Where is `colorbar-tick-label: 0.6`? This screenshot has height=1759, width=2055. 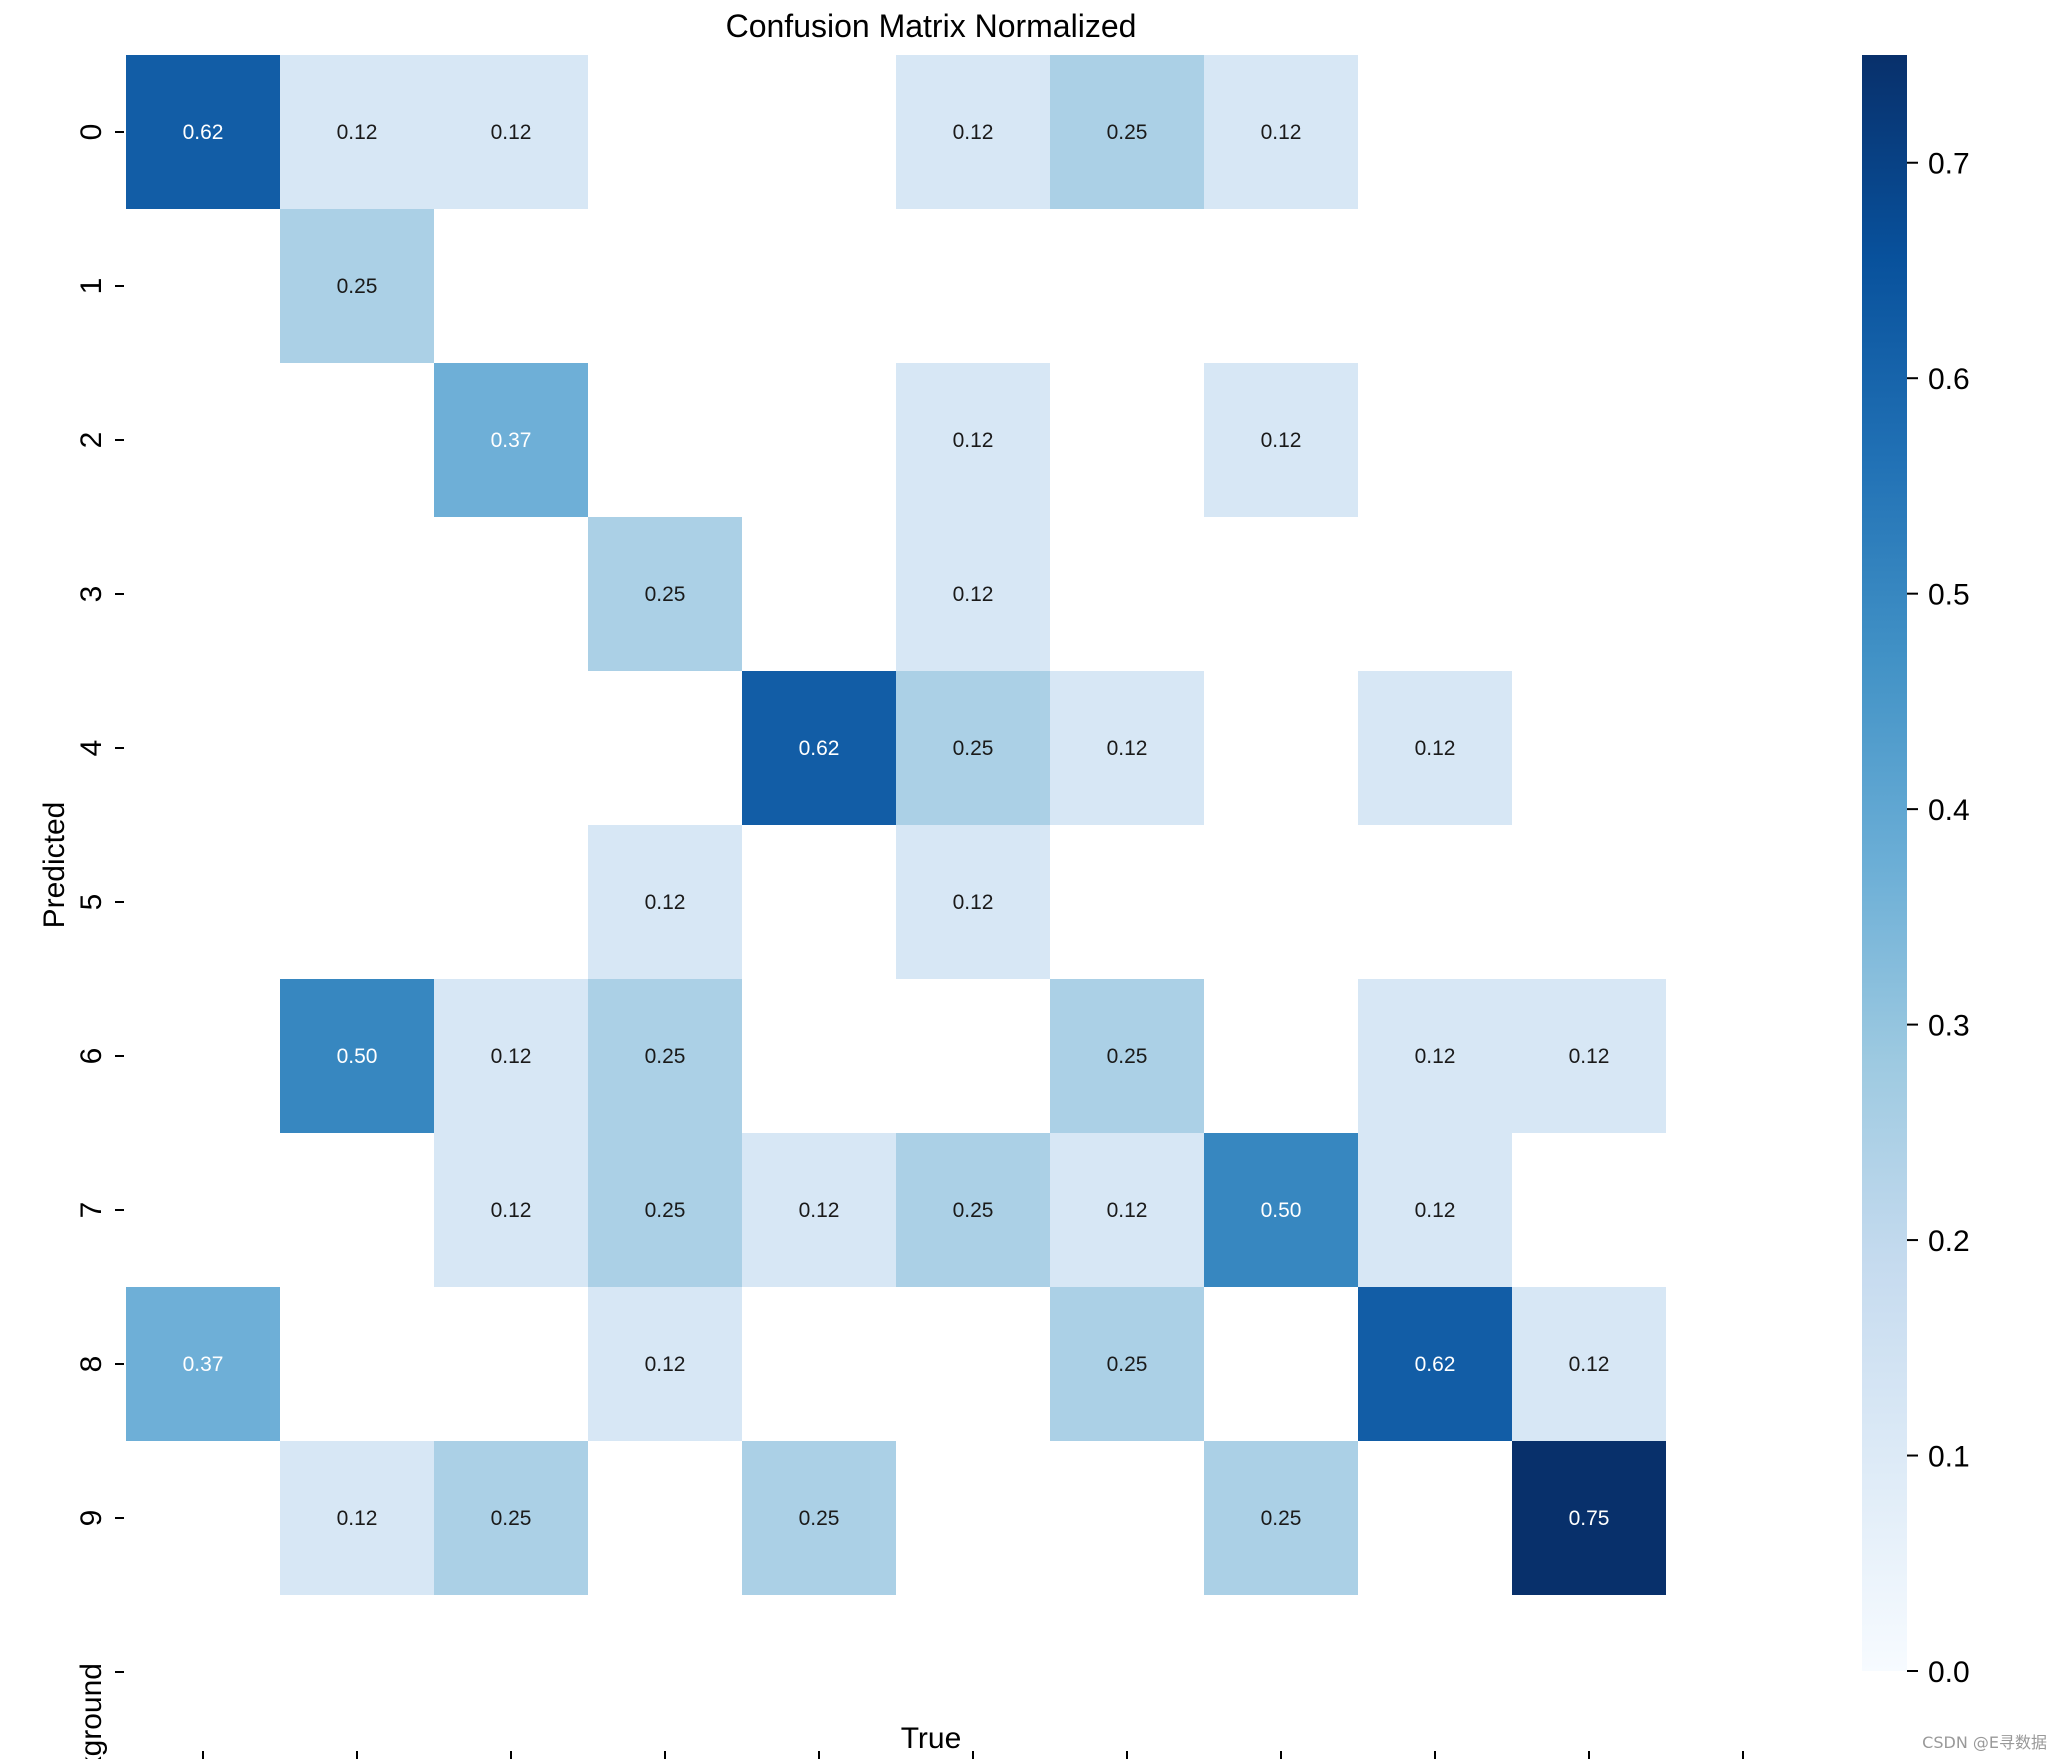 colorbar-tick-label: 0.6 is located at coordinates (1949, 379).